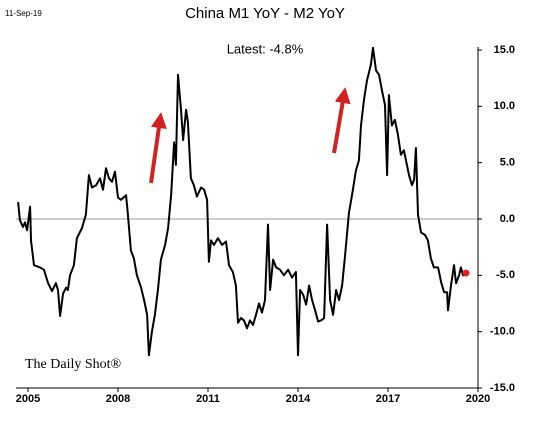  What do you see at coordinates (265, 13) in the screenshot?
I see `chart-title: China M1 YoY - M2 YoY` at bounding box center [265, 13].